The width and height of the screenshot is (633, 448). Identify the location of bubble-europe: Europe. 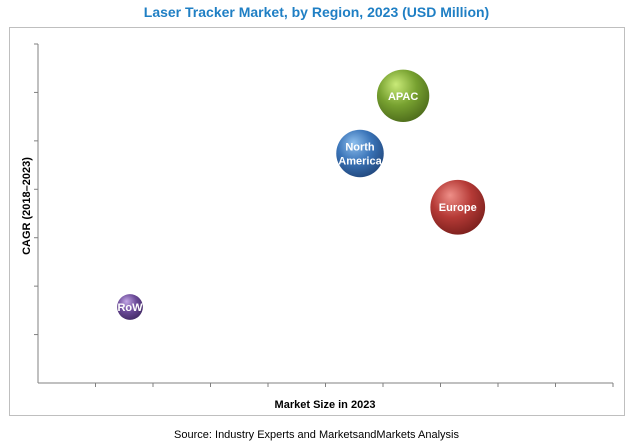
(458, 207).